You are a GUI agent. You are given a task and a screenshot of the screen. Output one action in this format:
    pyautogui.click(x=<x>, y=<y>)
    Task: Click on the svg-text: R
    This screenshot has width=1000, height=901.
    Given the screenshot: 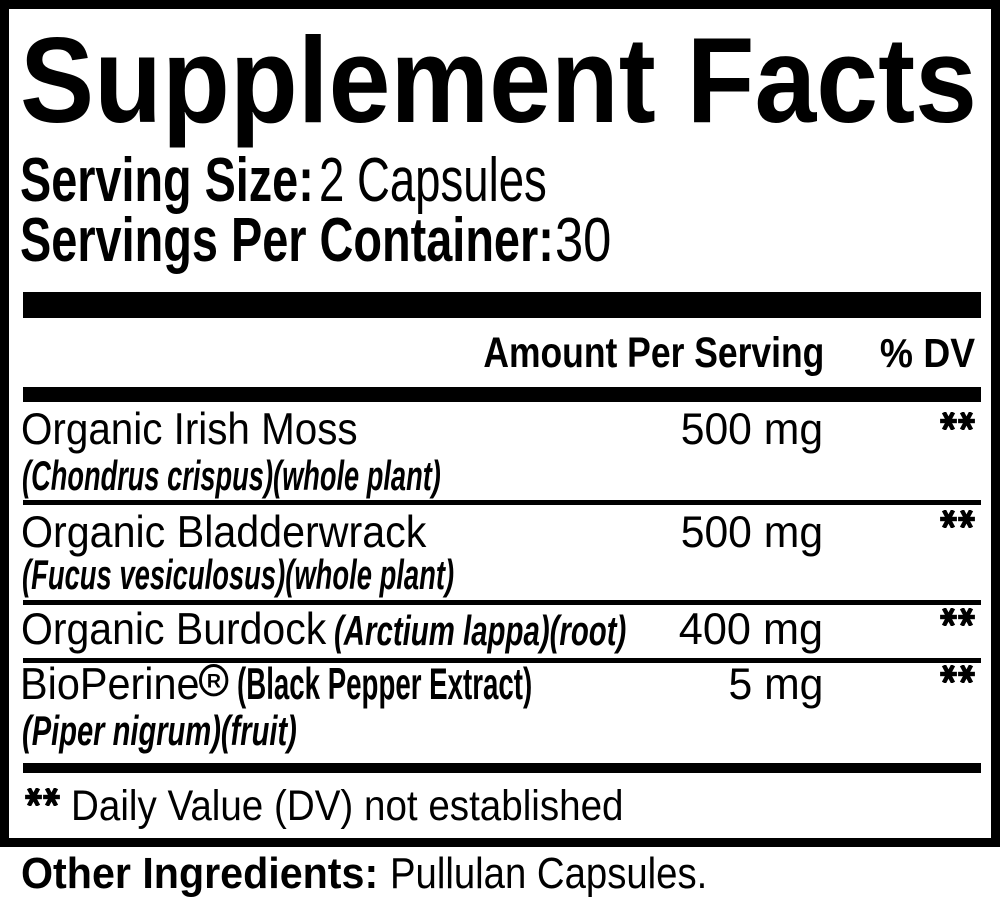 What is the action you would take?
    pyautogui.click(x=214, y=681)
    